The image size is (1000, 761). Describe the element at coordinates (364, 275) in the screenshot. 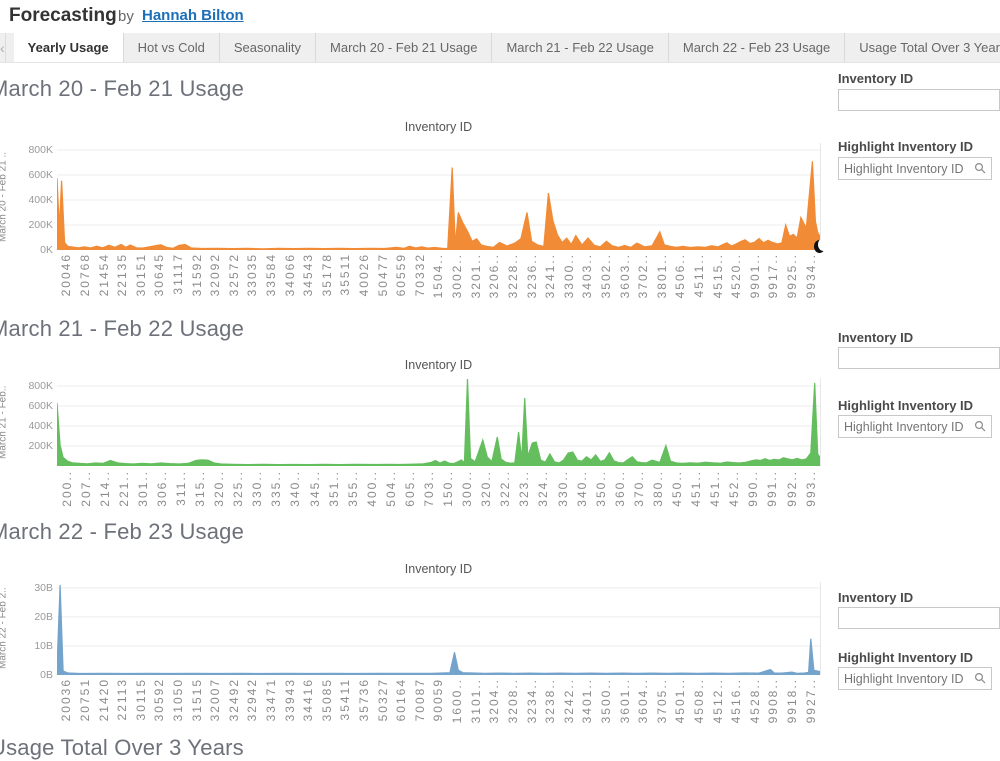

I see `x-tick-label: 40026` at that location.